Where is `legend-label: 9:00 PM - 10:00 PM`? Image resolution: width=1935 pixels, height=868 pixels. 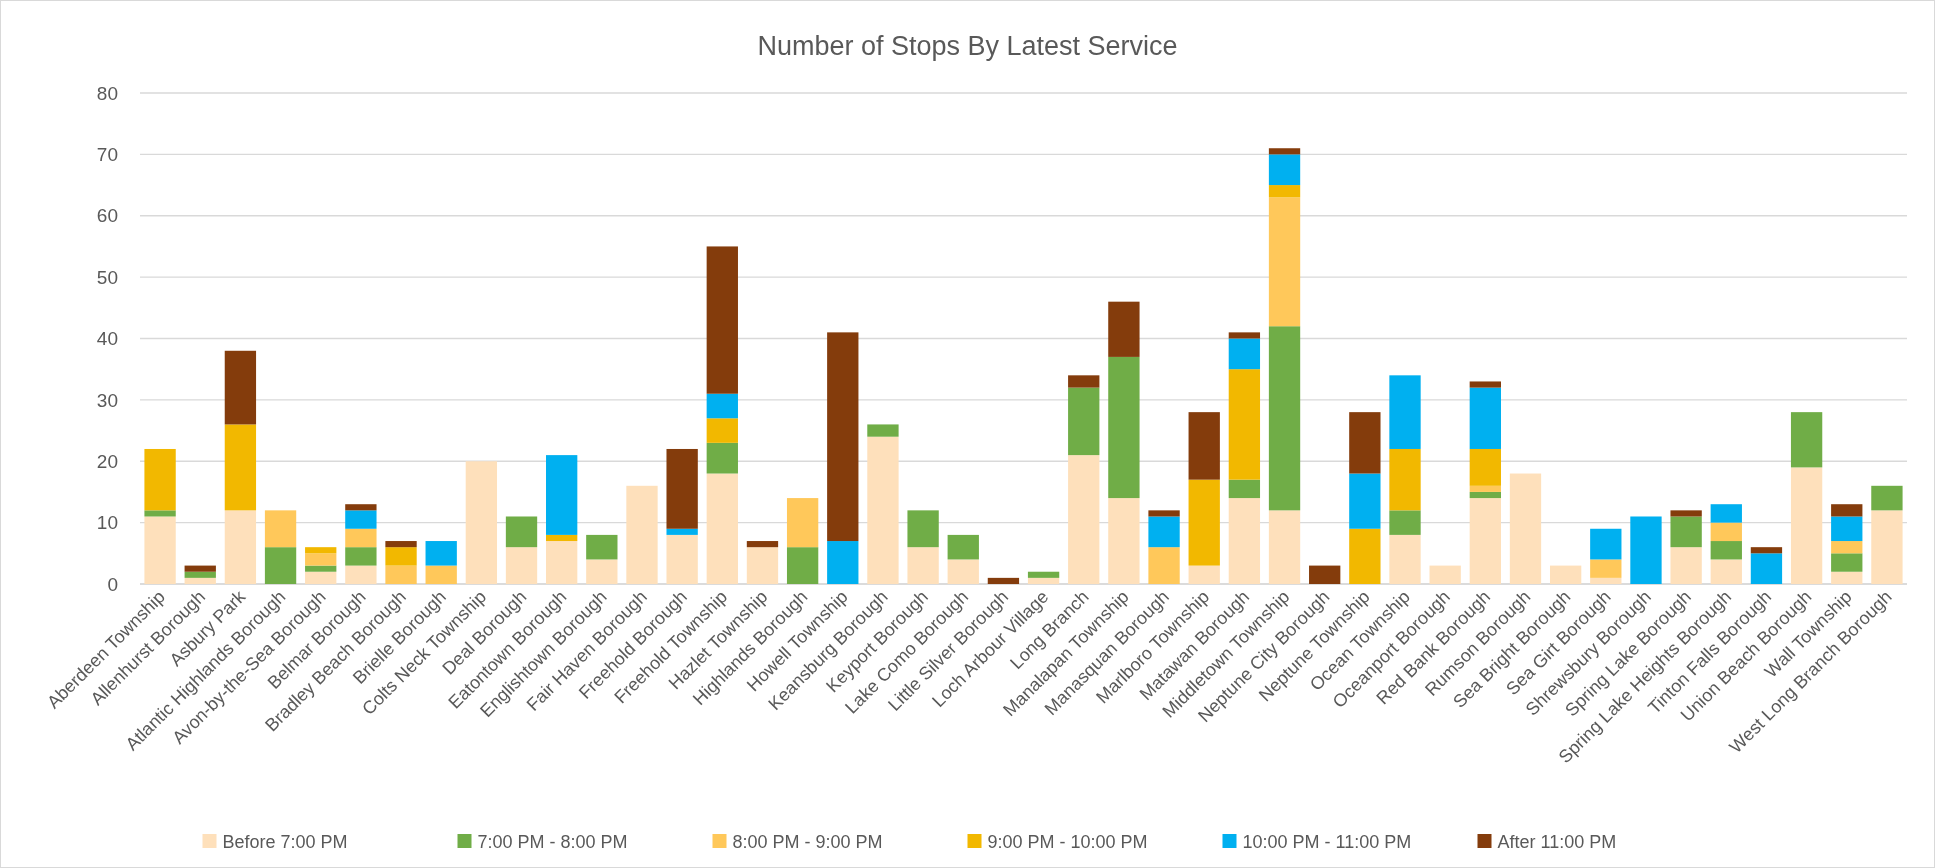 legend-label: 9:00 PM - 10:00 PM is located at coordinates (1067, 842).